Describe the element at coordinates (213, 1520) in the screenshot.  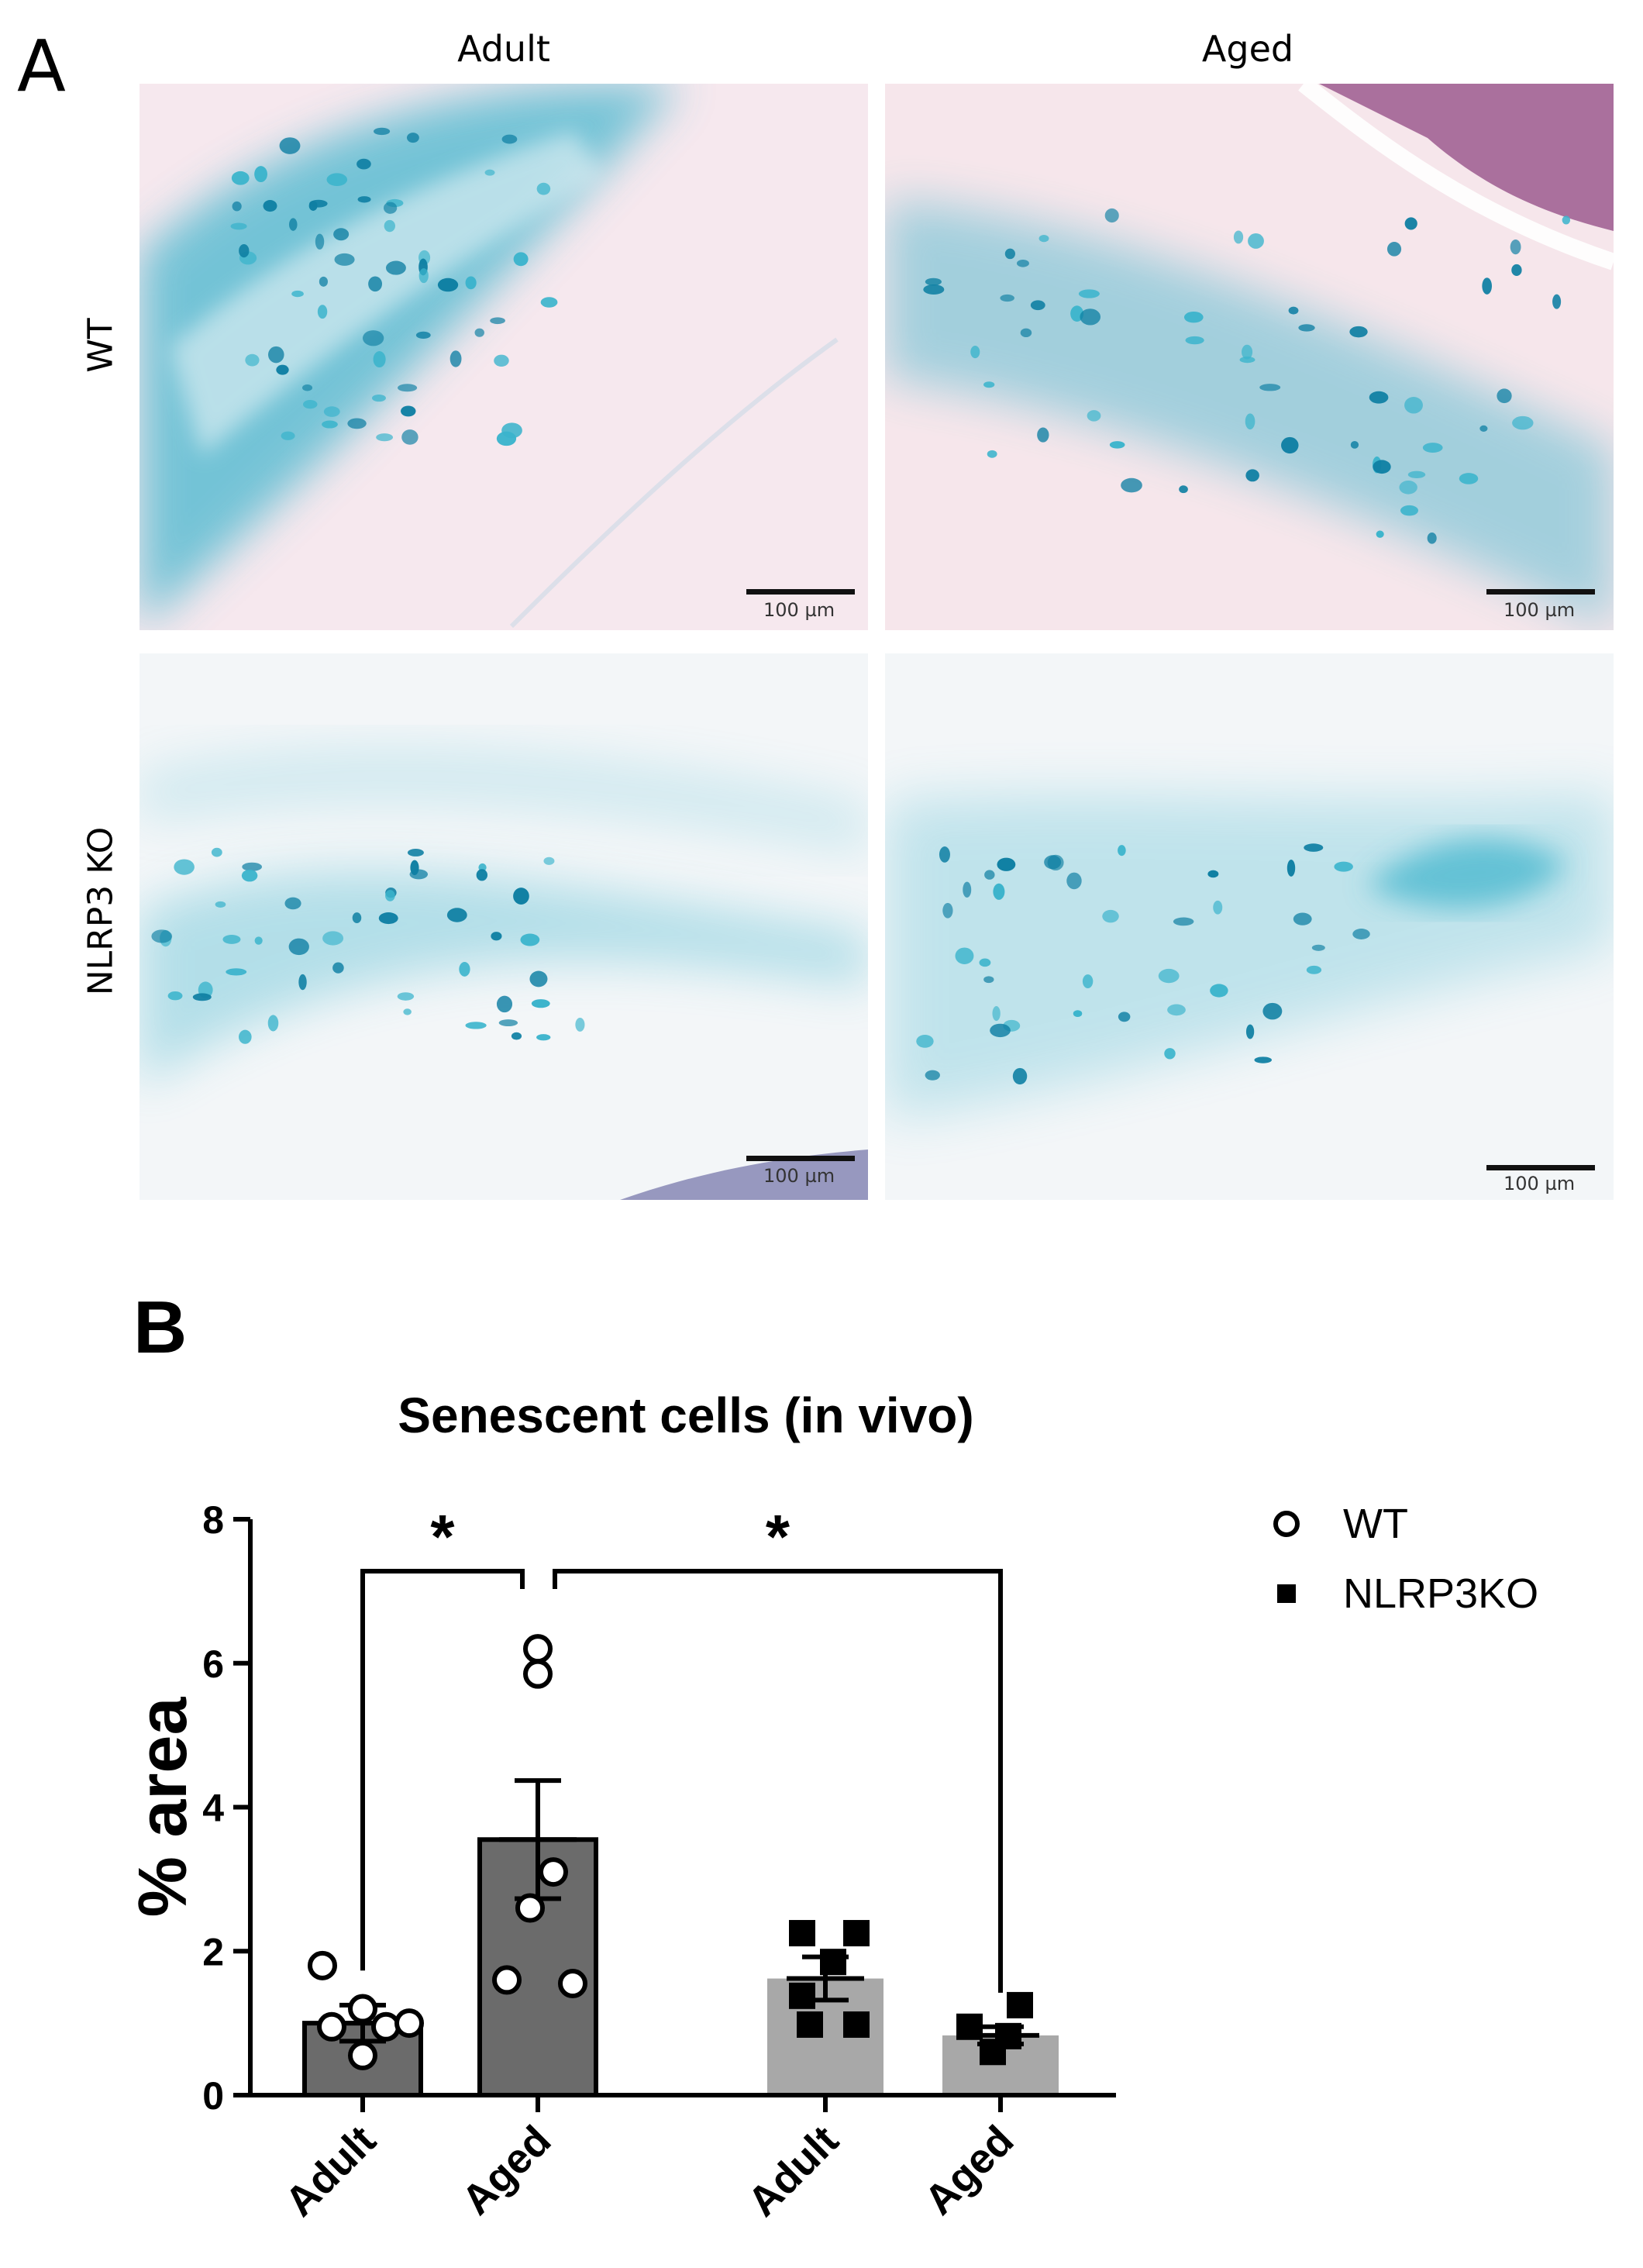
I see `y-tick-label: 8` at that location.